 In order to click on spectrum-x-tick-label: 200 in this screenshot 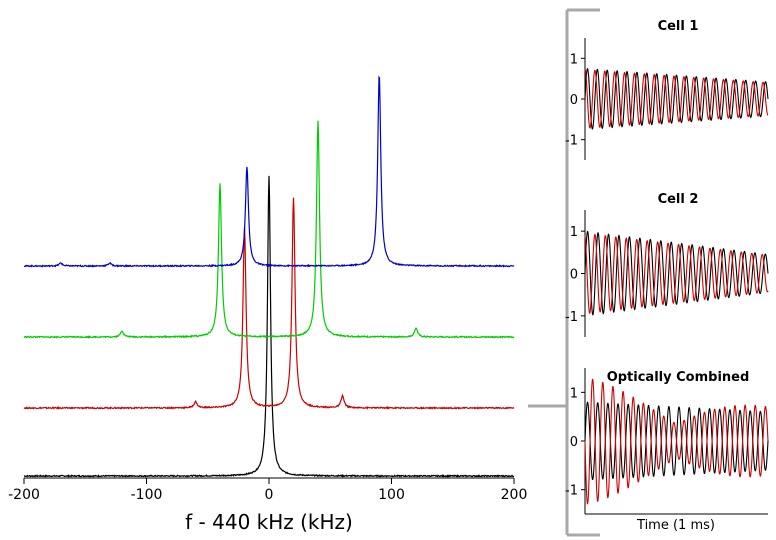, I will do `click(514, 495)`.